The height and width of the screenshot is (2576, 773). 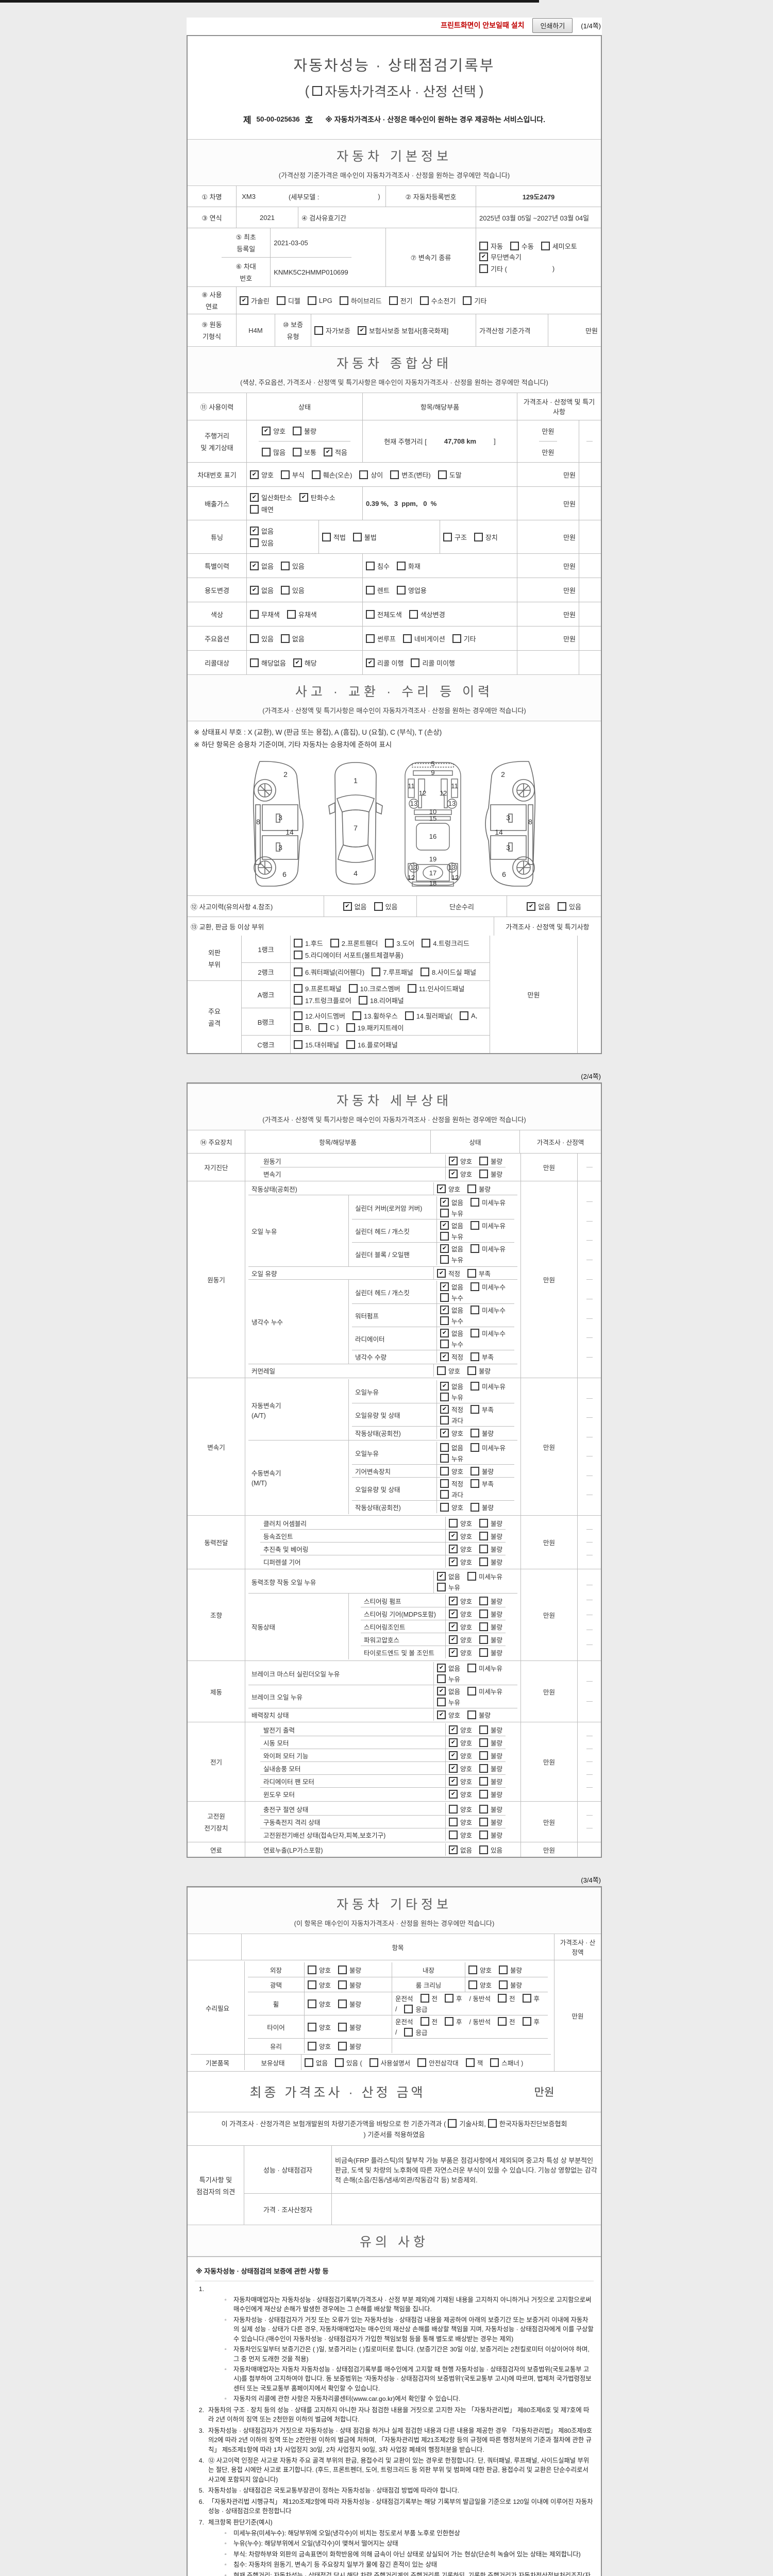 What do you see at coordinates (494, 1226) in the screenshot?
I see `checkbox-label: 미세누유` at bounding box center [494, 1226].